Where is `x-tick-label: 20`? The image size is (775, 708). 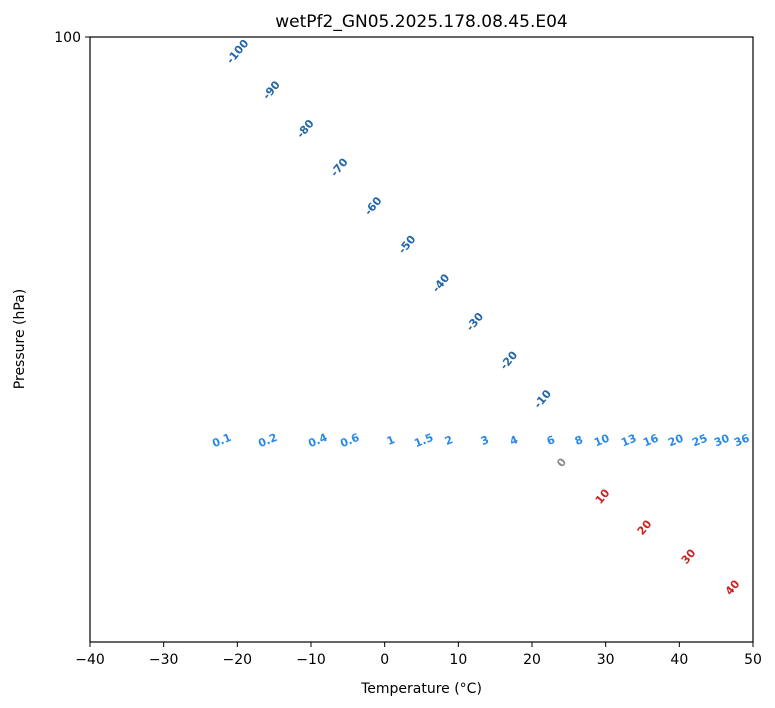 x-tick-label: 20 is located at coordinates (532, 660).